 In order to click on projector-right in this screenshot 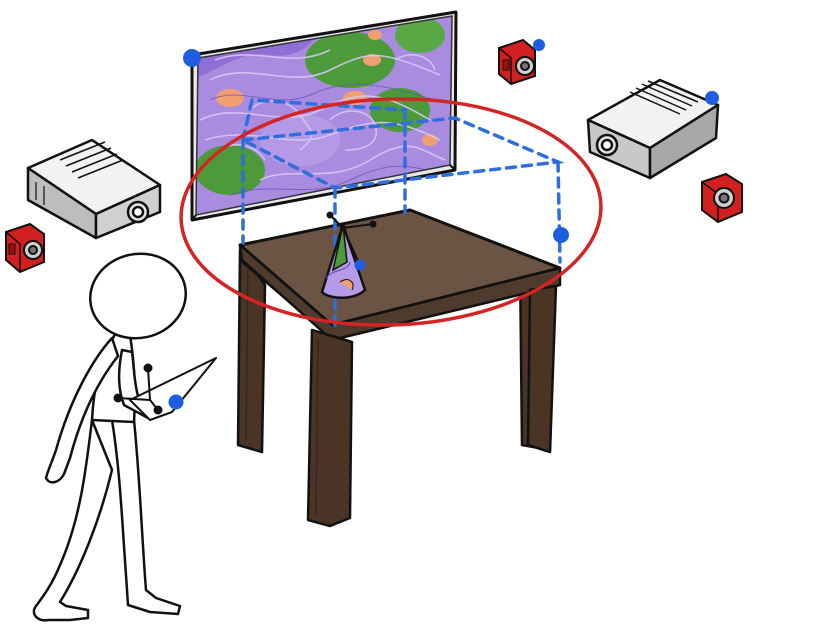, I will do `click(653, 129)`.